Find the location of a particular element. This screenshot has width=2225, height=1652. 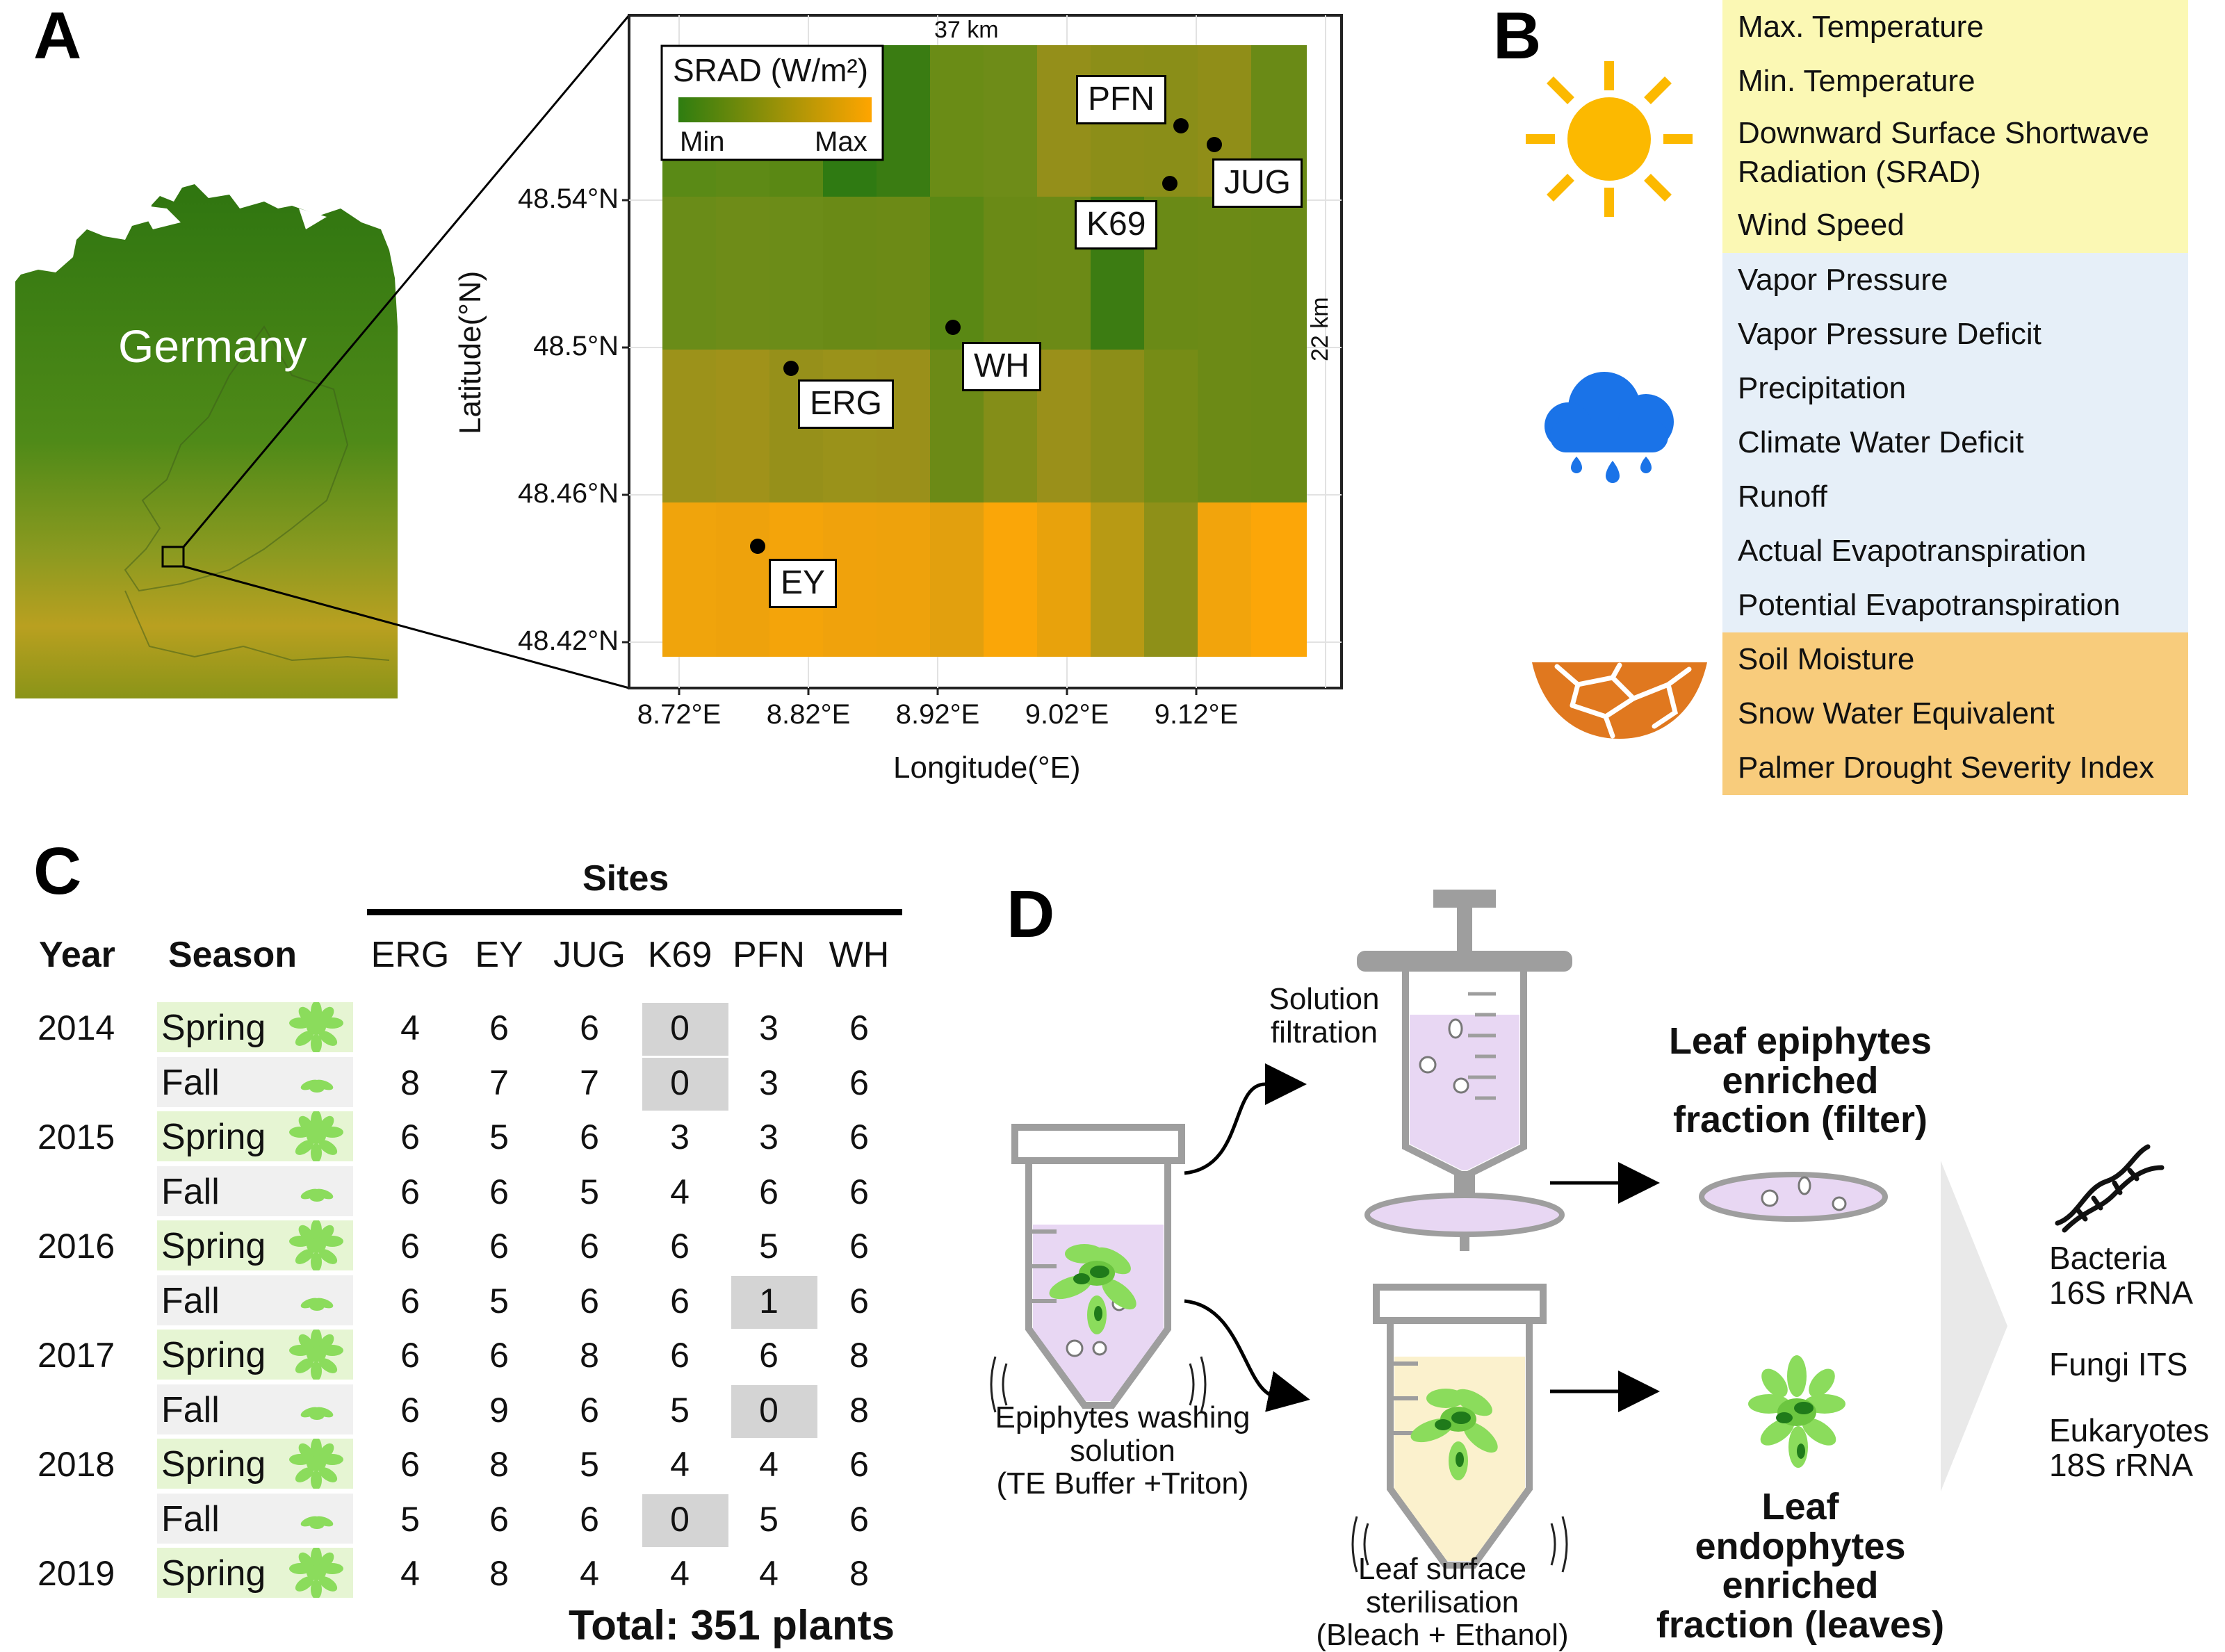

germany-map is located at coordinates (206, 441).